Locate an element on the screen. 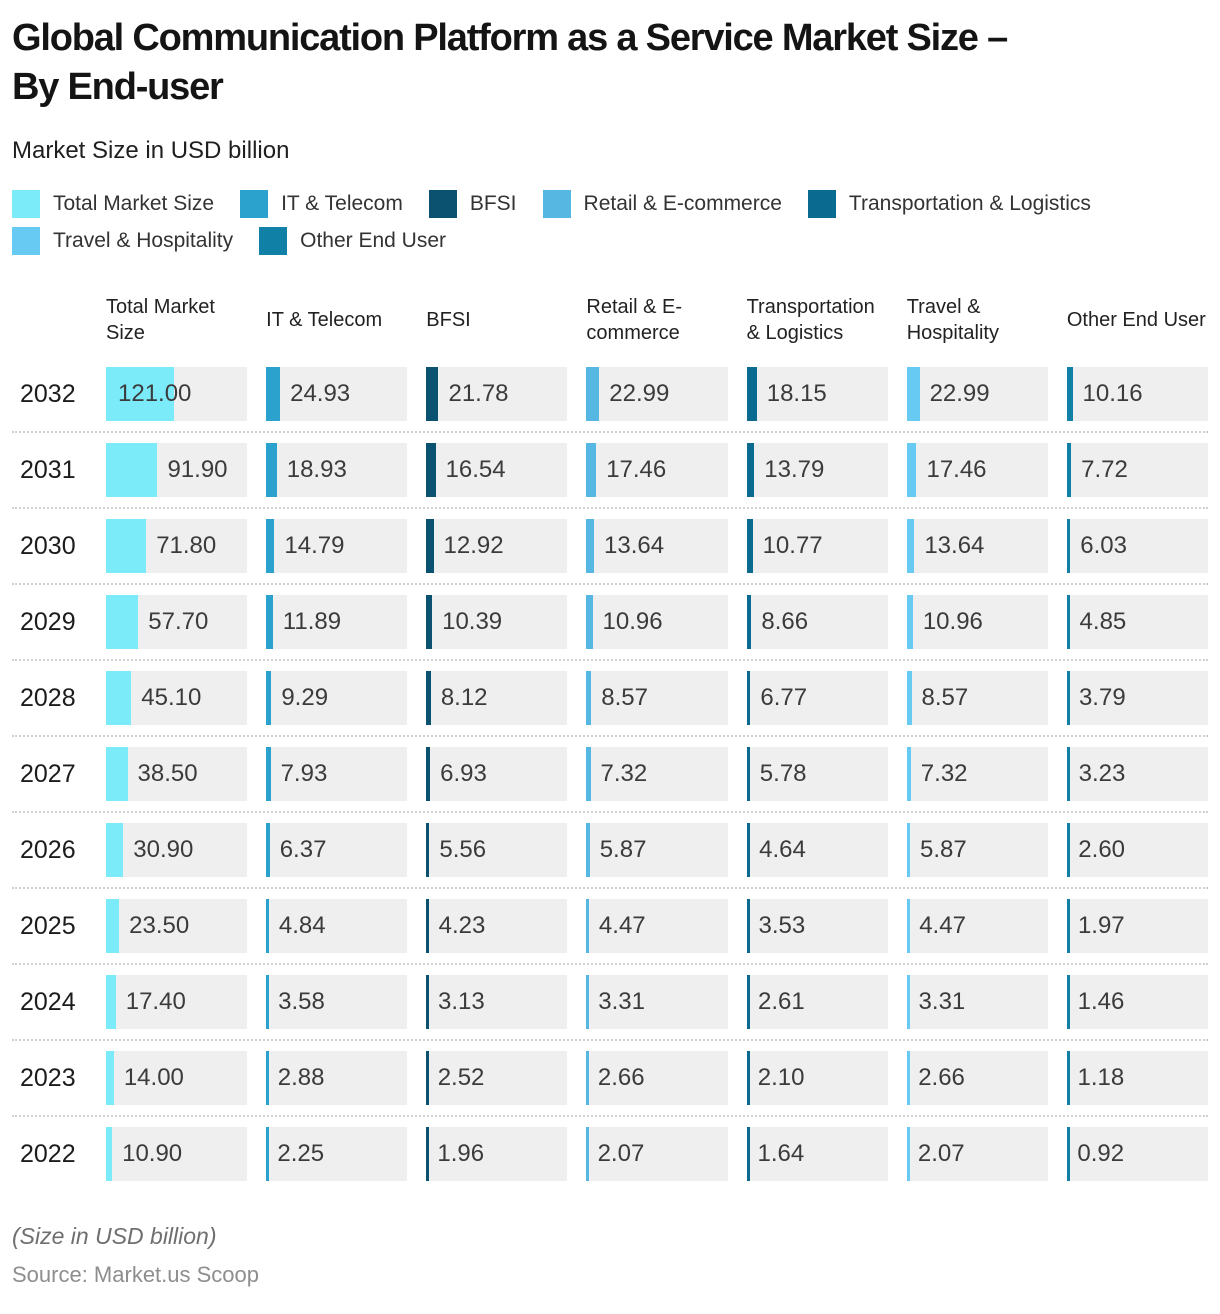  value-label: 2.10 is located at coordinates (781, 1078).